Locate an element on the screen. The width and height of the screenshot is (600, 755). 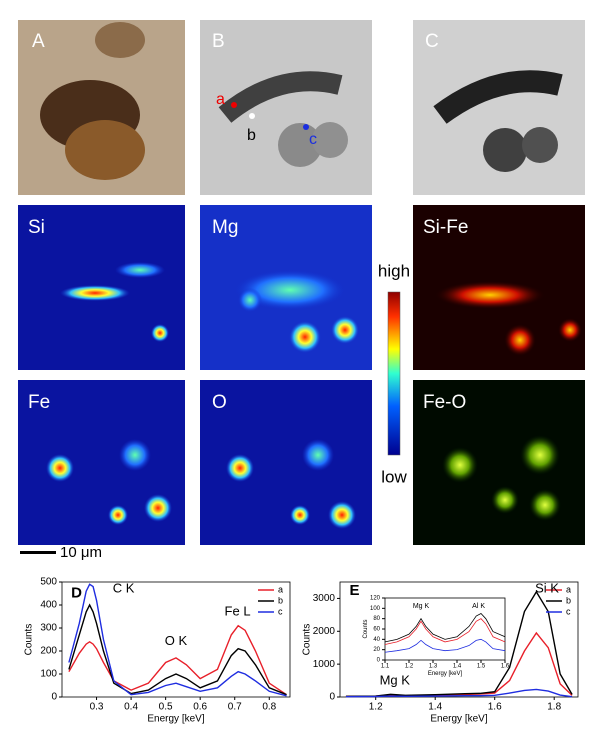
panel-label: C is located at coordinates (432, 41).